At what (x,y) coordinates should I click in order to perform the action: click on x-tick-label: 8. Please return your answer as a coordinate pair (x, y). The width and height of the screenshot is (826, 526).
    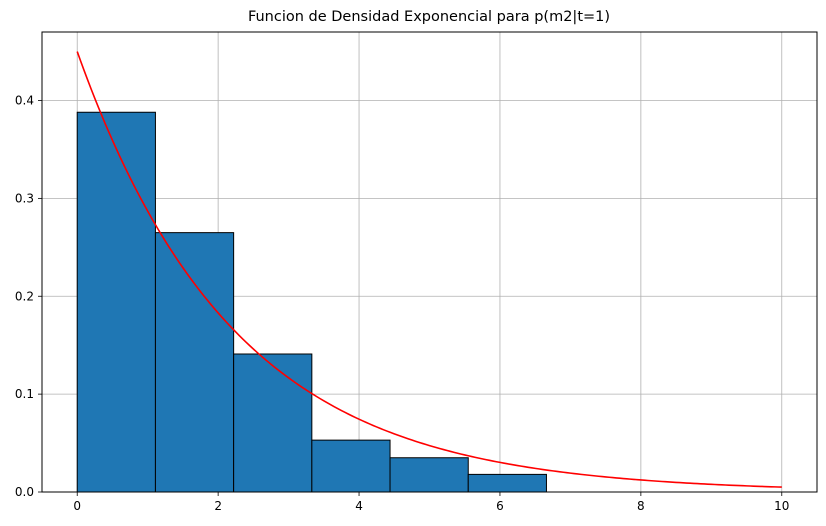
    Looking at the image, I should click on (641, 506).